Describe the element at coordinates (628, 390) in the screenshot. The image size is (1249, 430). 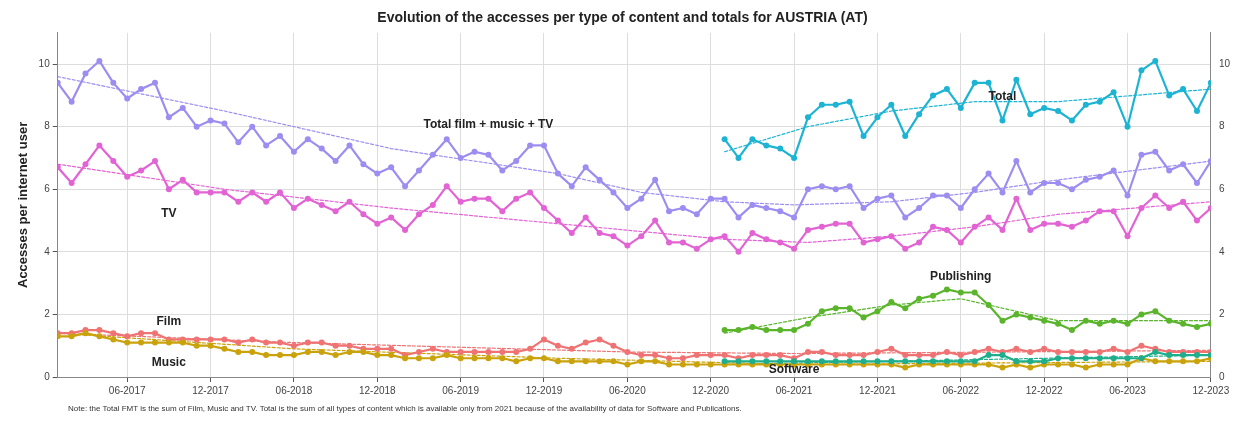
I see `x-tick-label: 06-2020` at that location.